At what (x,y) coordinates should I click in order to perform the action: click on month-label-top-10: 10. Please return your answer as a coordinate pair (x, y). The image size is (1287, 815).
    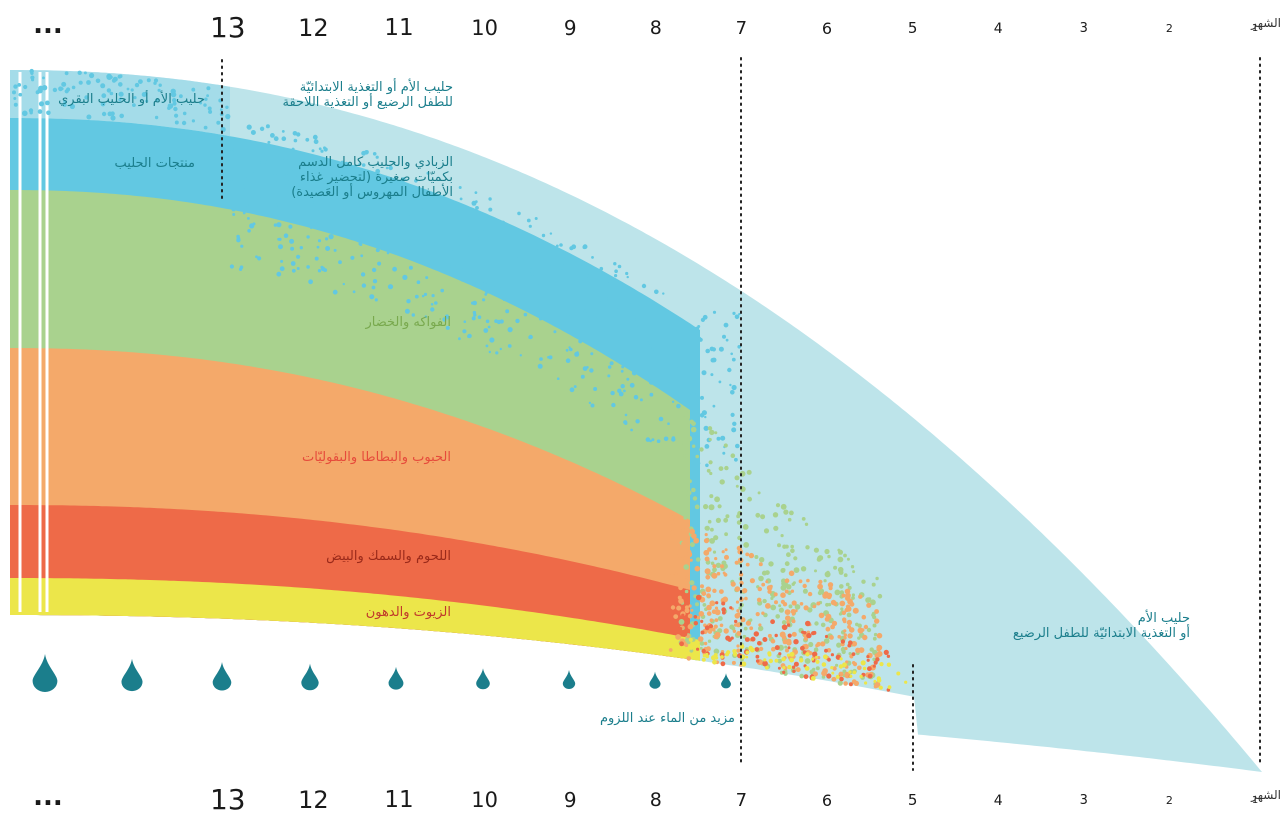
    Looking at the image, I should click on (484, 27).